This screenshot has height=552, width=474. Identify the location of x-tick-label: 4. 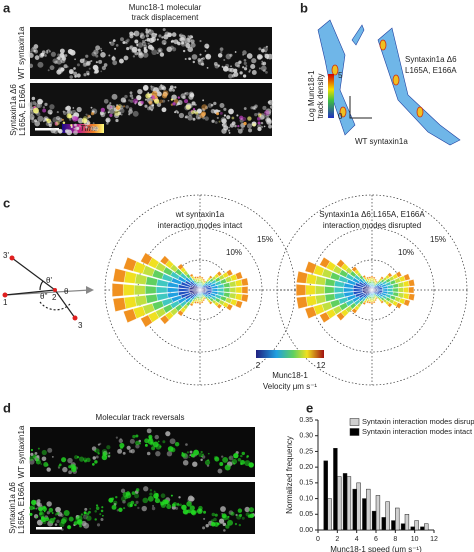
(357, 539).